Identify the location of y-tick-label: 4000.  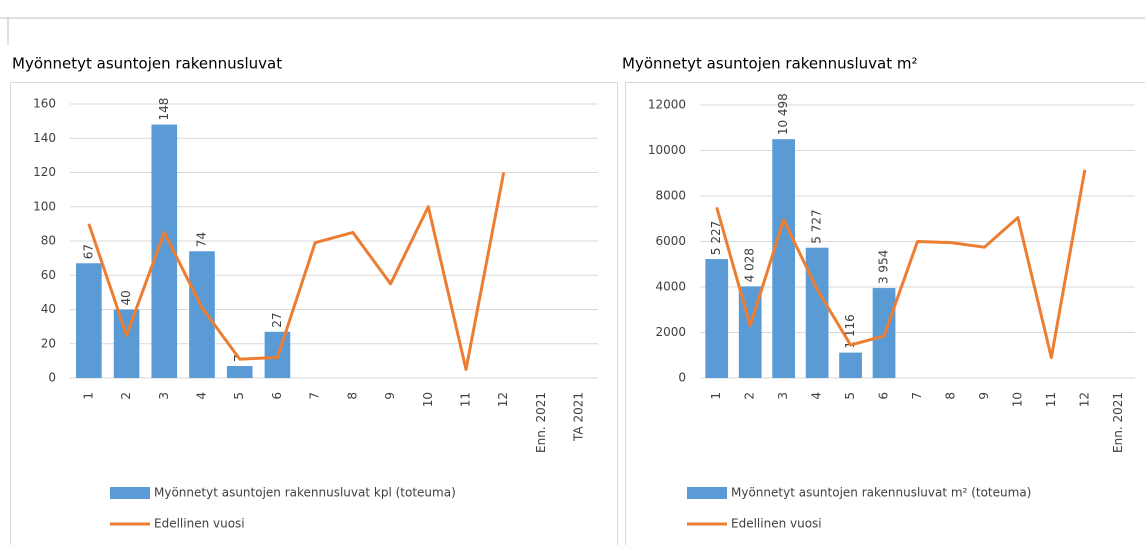
(670, 287).